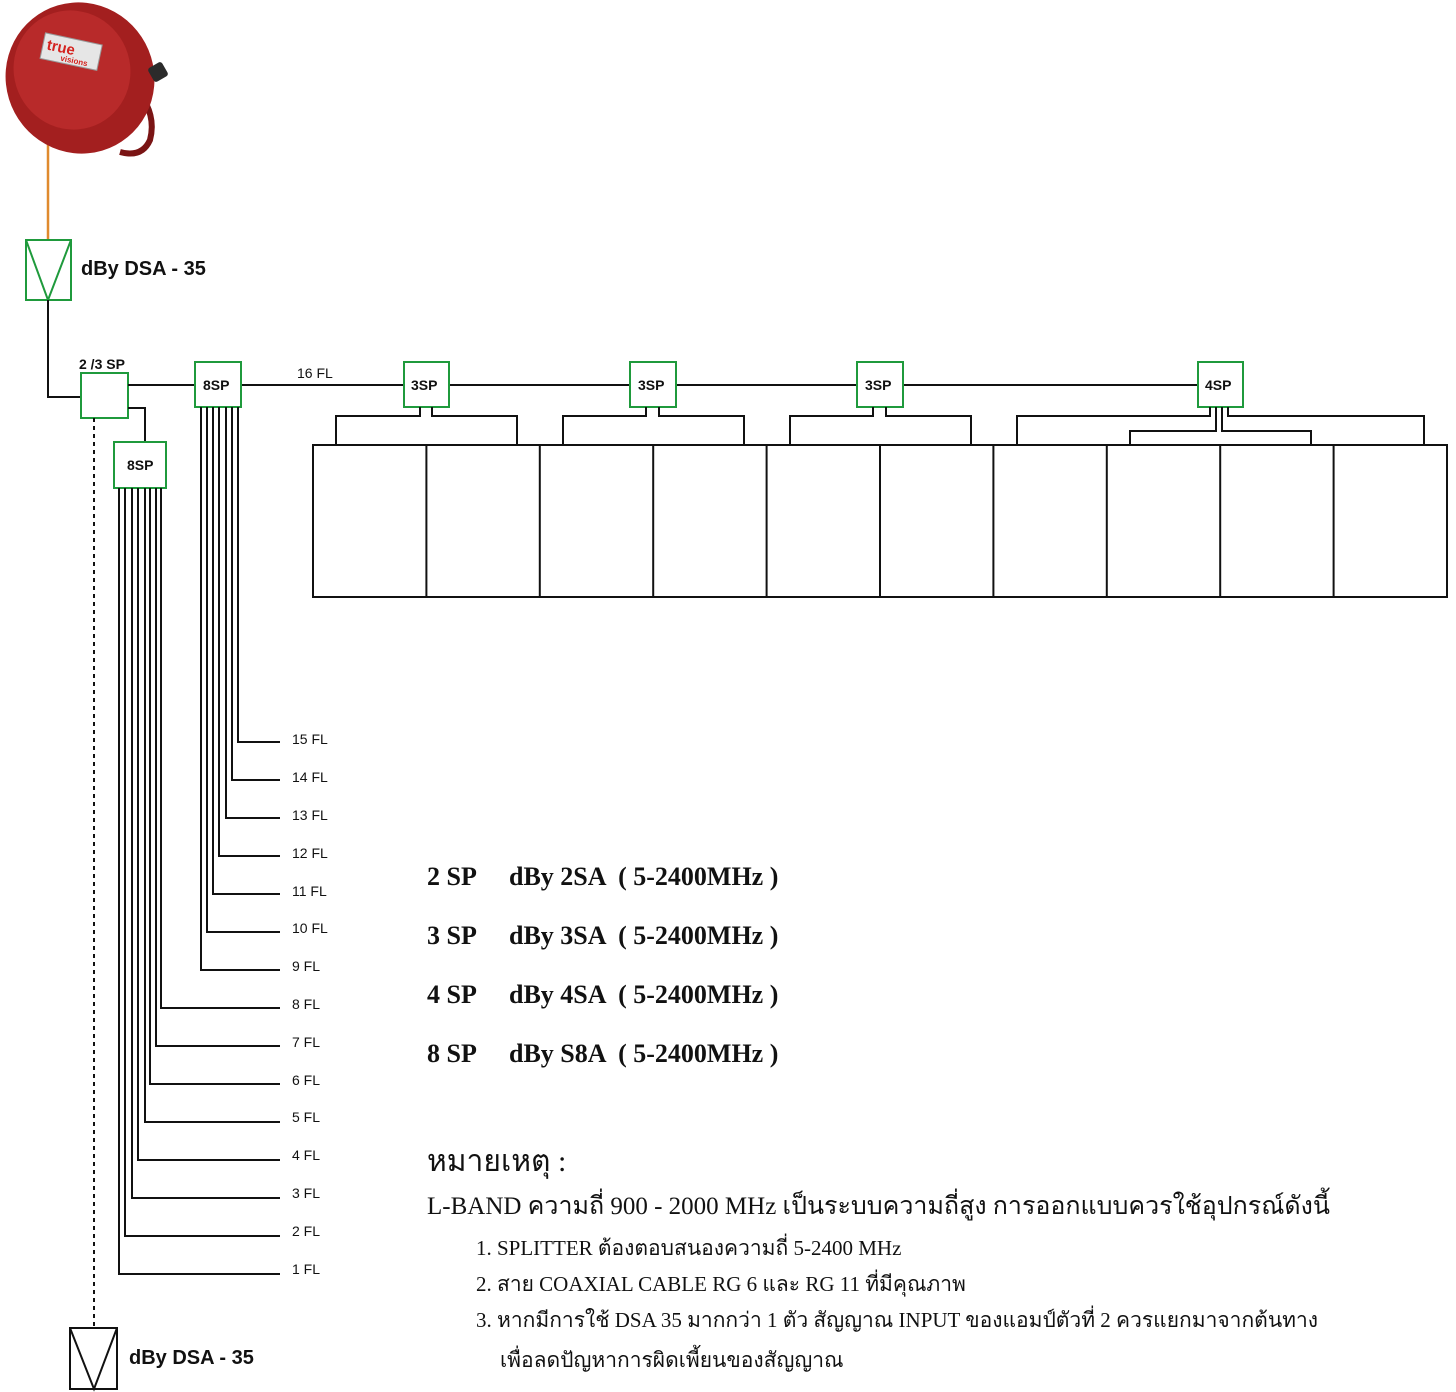 Image resolution: width=1456 pixels, height=1392 pixels. I want to click on legend-desc: dBy 4SA ( 5-2400MHz ), so click(644, 994).